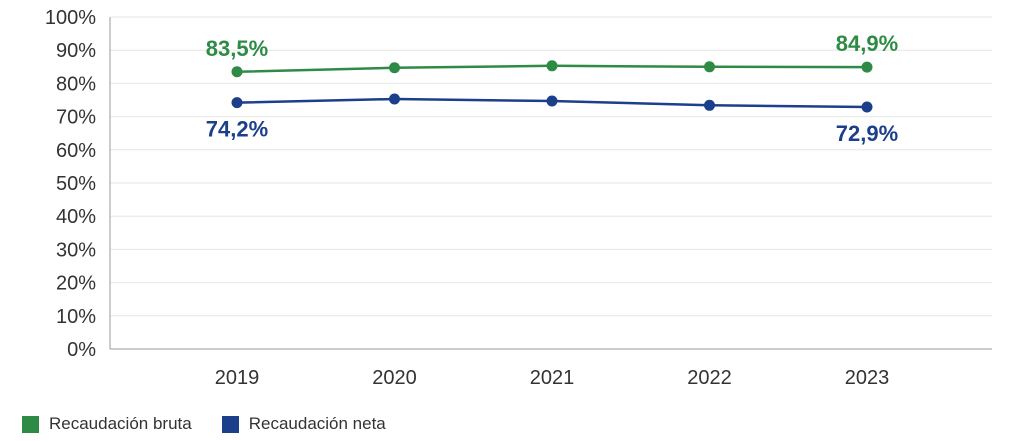  What do you see at coordinates (81, 350) in the screenshot?
I see `y-tick-label: 0%` at bounding box center [81, 350].